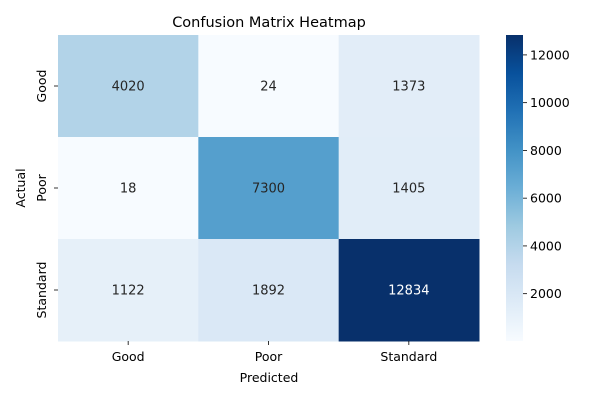 This screenshot has width=600, height=400. What do you see at coordinates (41, 290) in the screenshot?
I see `y-tick-label: Standard` at bounding box center [41, 290].